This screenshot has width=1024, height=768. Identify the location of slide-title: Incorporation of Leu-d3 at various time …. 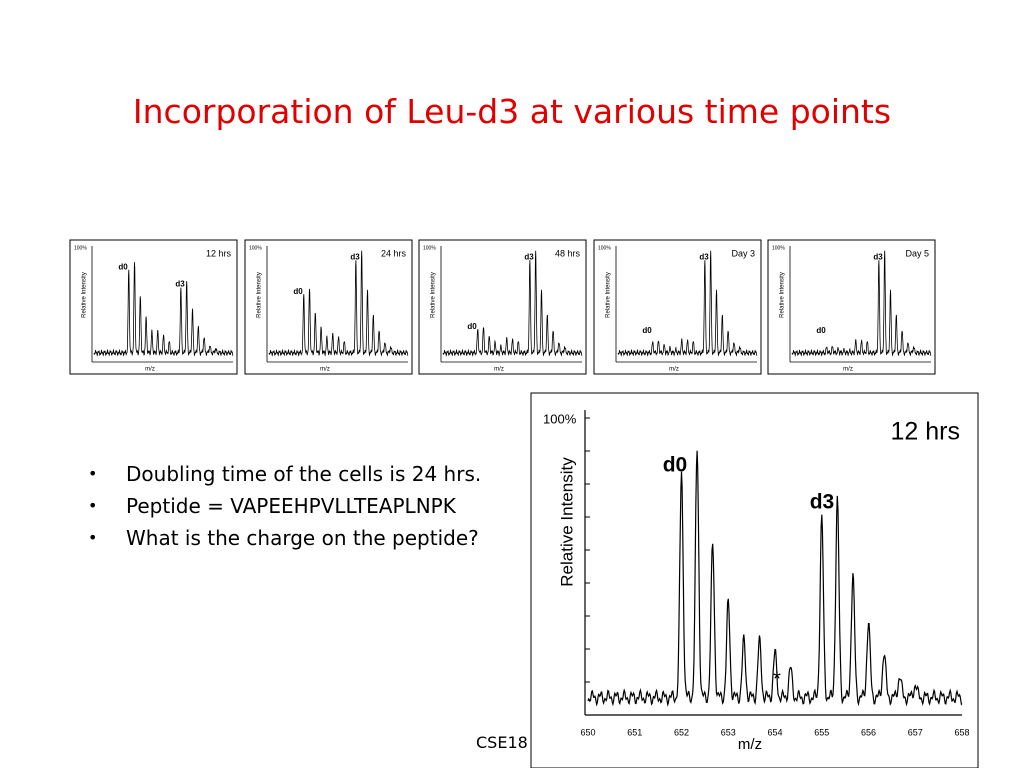
(512, 111).